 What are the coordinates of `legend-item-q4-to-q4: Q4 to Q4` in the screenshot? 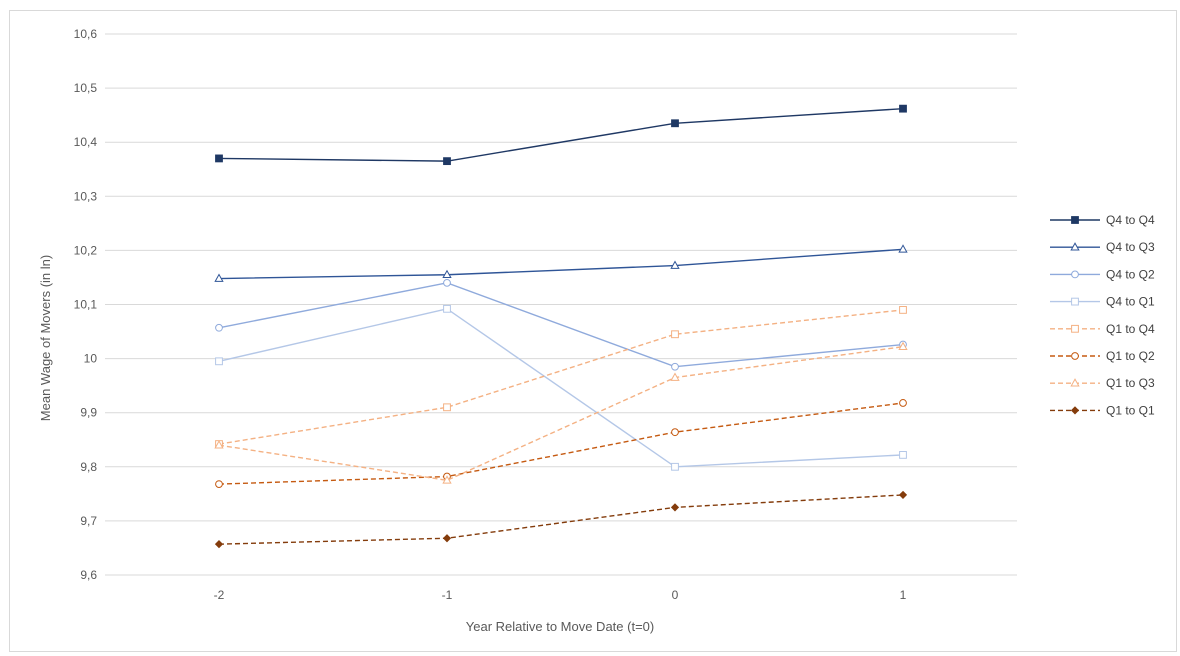 It's located at (1102, 220).